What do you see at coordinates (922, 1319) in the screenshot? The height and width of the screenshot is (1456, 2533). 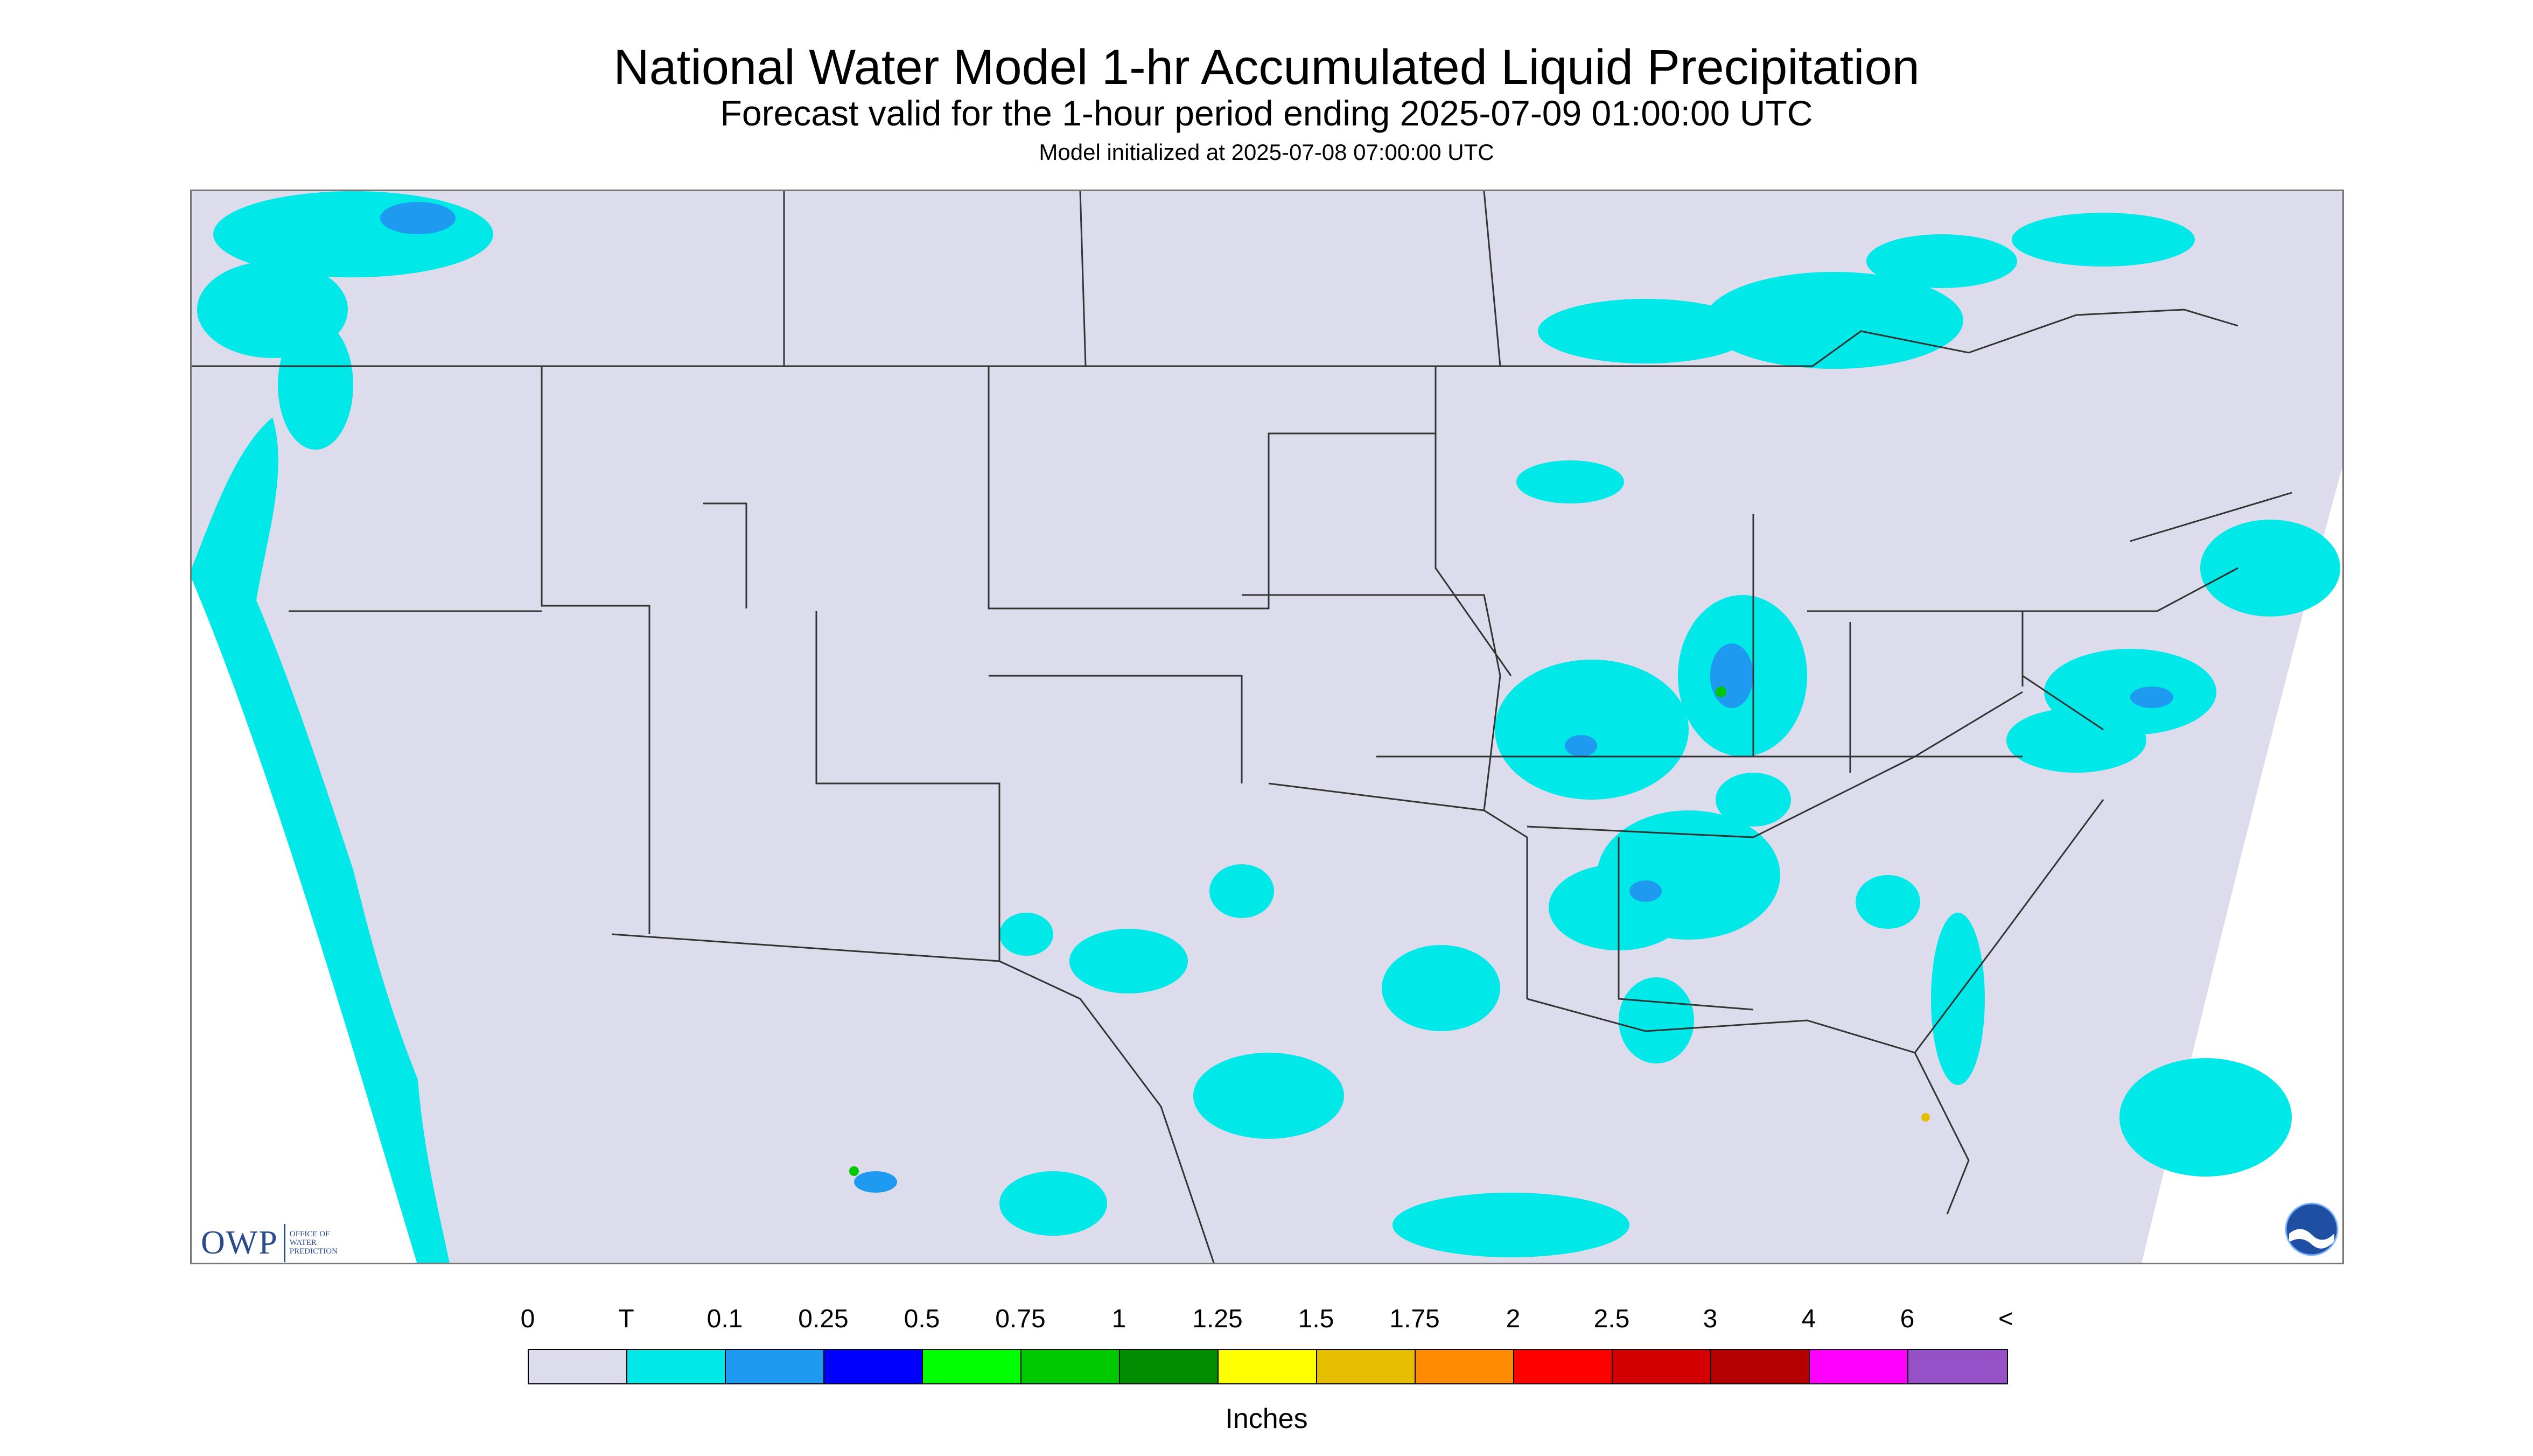 I see `legend-label: 0.5` at bounding box center [922, 1319].